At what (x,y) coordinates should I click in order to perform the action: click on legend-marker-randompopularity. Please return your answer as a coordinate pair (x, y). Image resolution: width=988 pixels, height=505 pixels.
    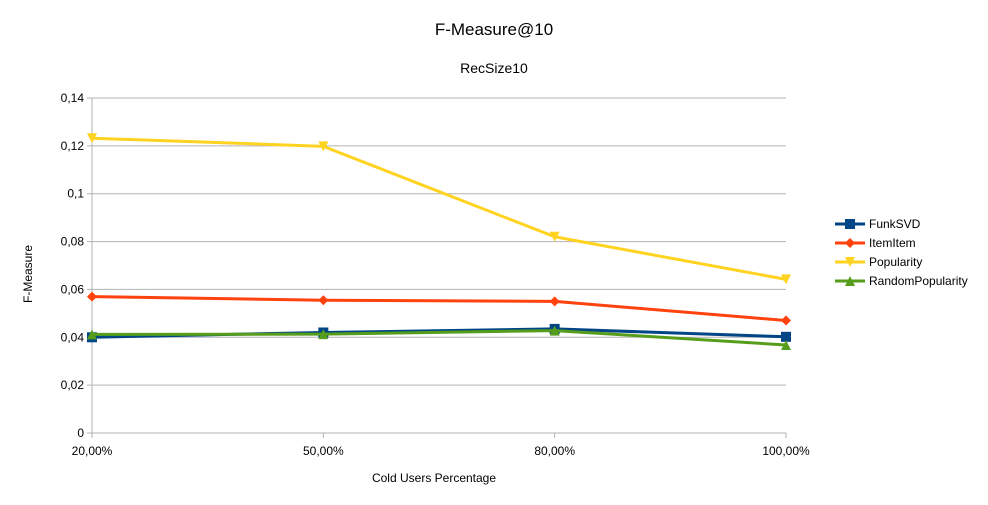
    Looking at the image, I should click on (850, 281).